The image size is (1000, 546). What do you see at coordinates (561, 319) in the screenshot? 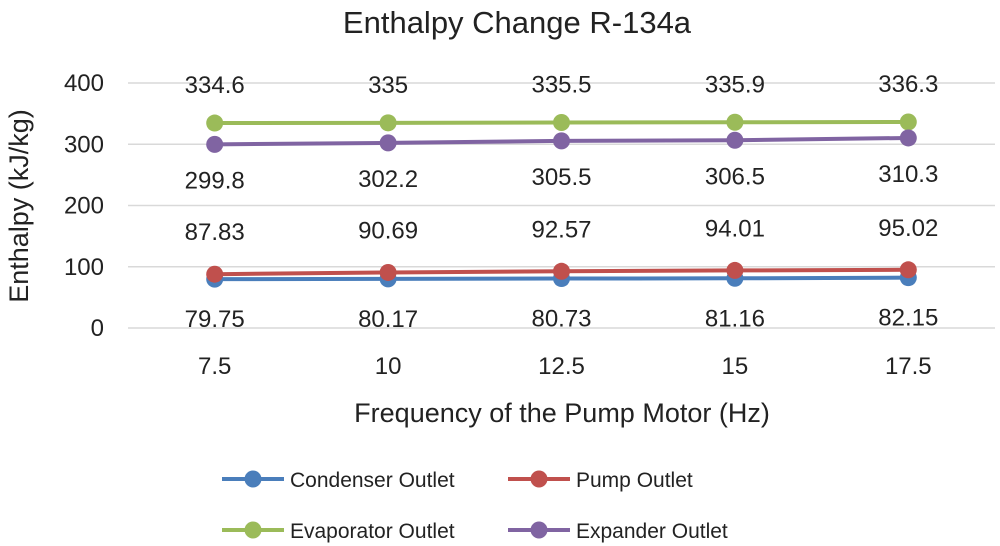
I see `data-label: 80.73` at bounding box center [561, 319].